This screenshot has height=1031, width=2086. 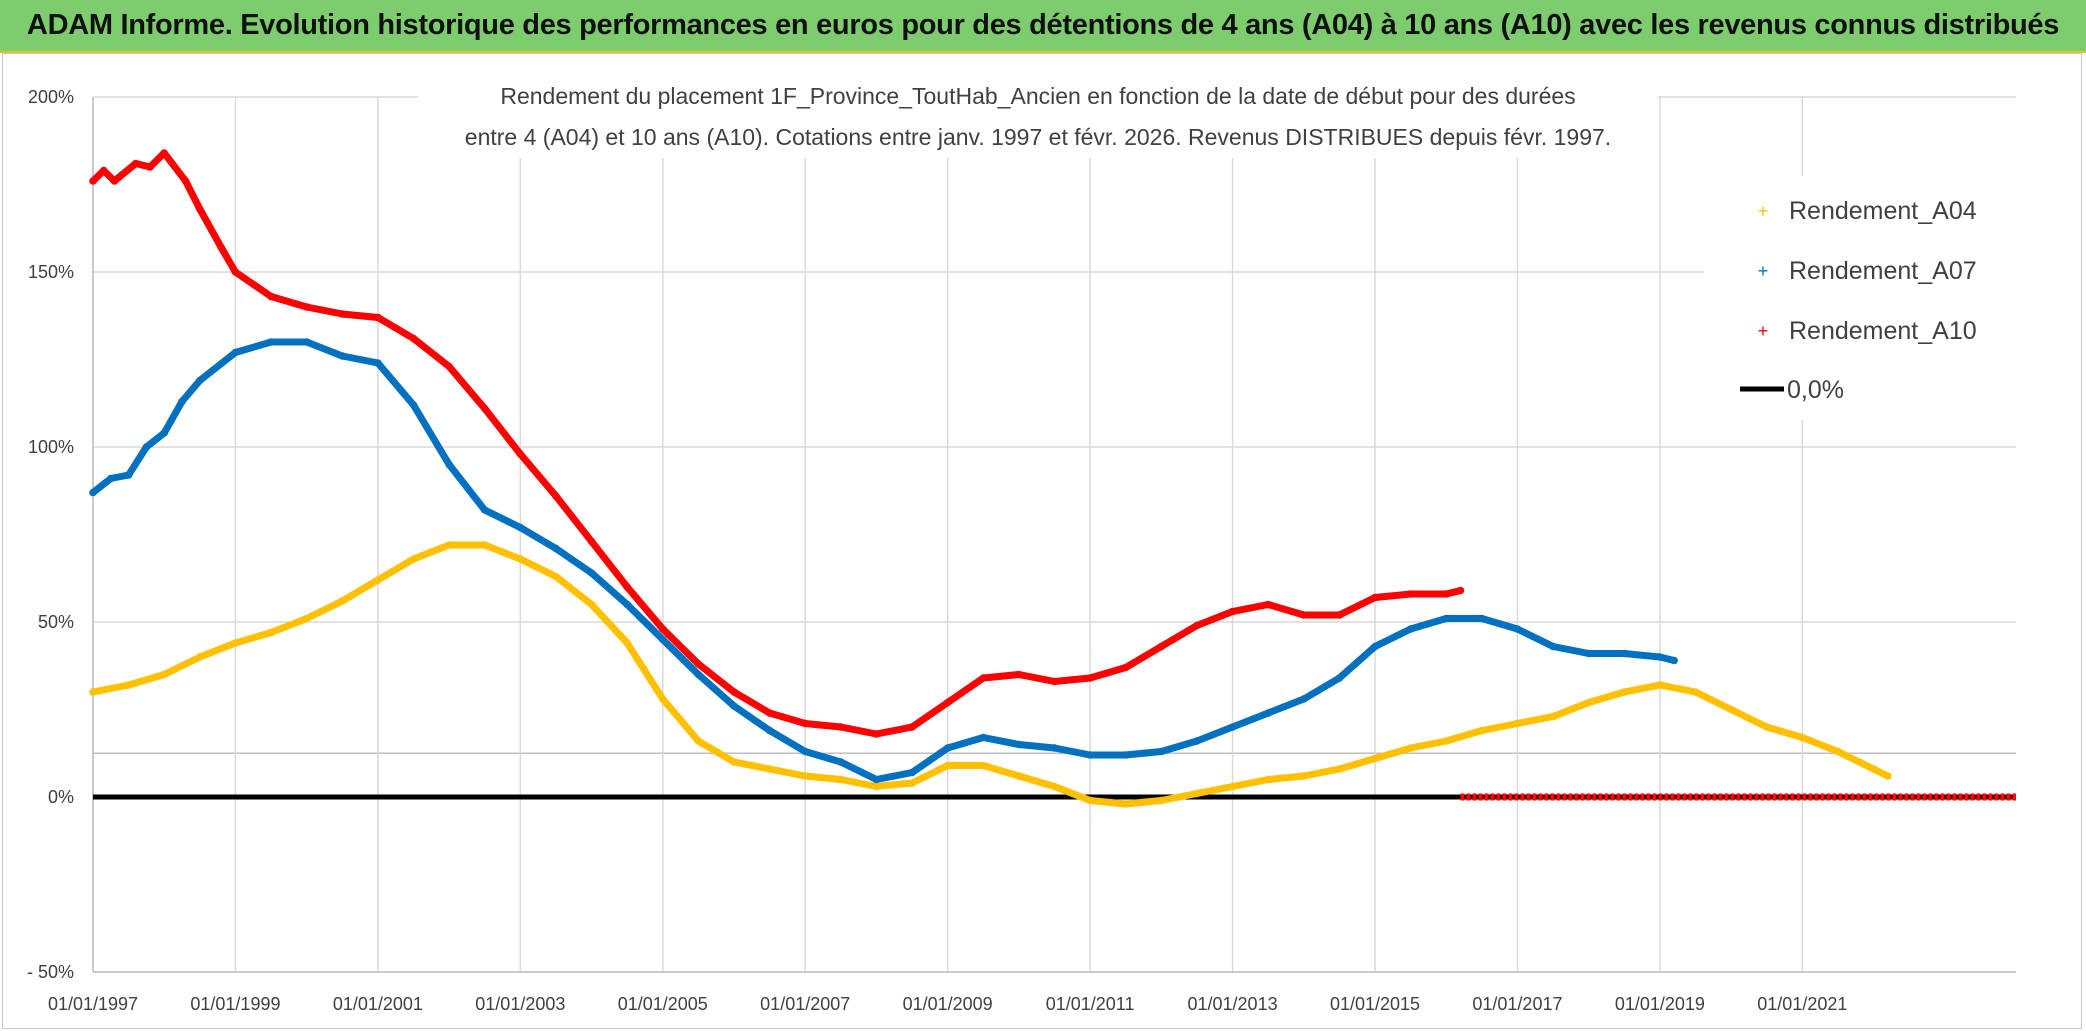 What do you see at coordinates (1090, 1004) in the screenshot?
I see `x-tick-label: 01/01/2011` at bounding box center [1090, 1004].